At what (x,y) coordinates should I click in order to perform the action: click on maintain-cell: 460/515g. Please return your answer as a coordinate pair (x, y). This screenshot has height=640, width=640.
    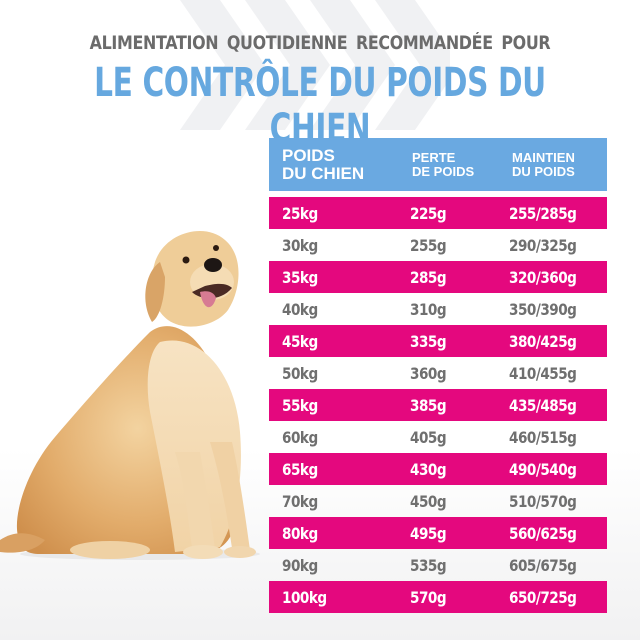
    Looking at the image, I should click on (542, 437).